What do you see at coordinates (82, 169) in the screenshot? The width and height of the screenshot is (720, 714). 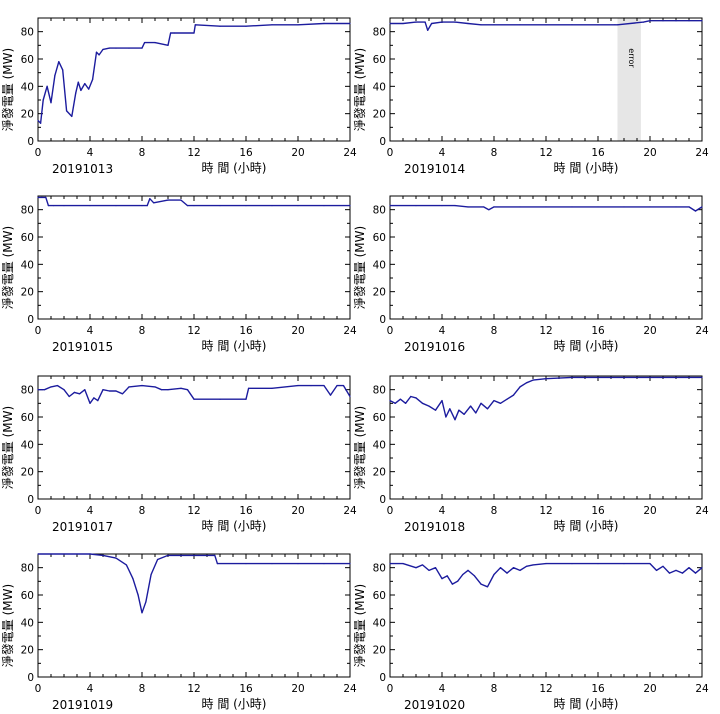 I see `date-label: 20191013` at bounding box center [82, 169].